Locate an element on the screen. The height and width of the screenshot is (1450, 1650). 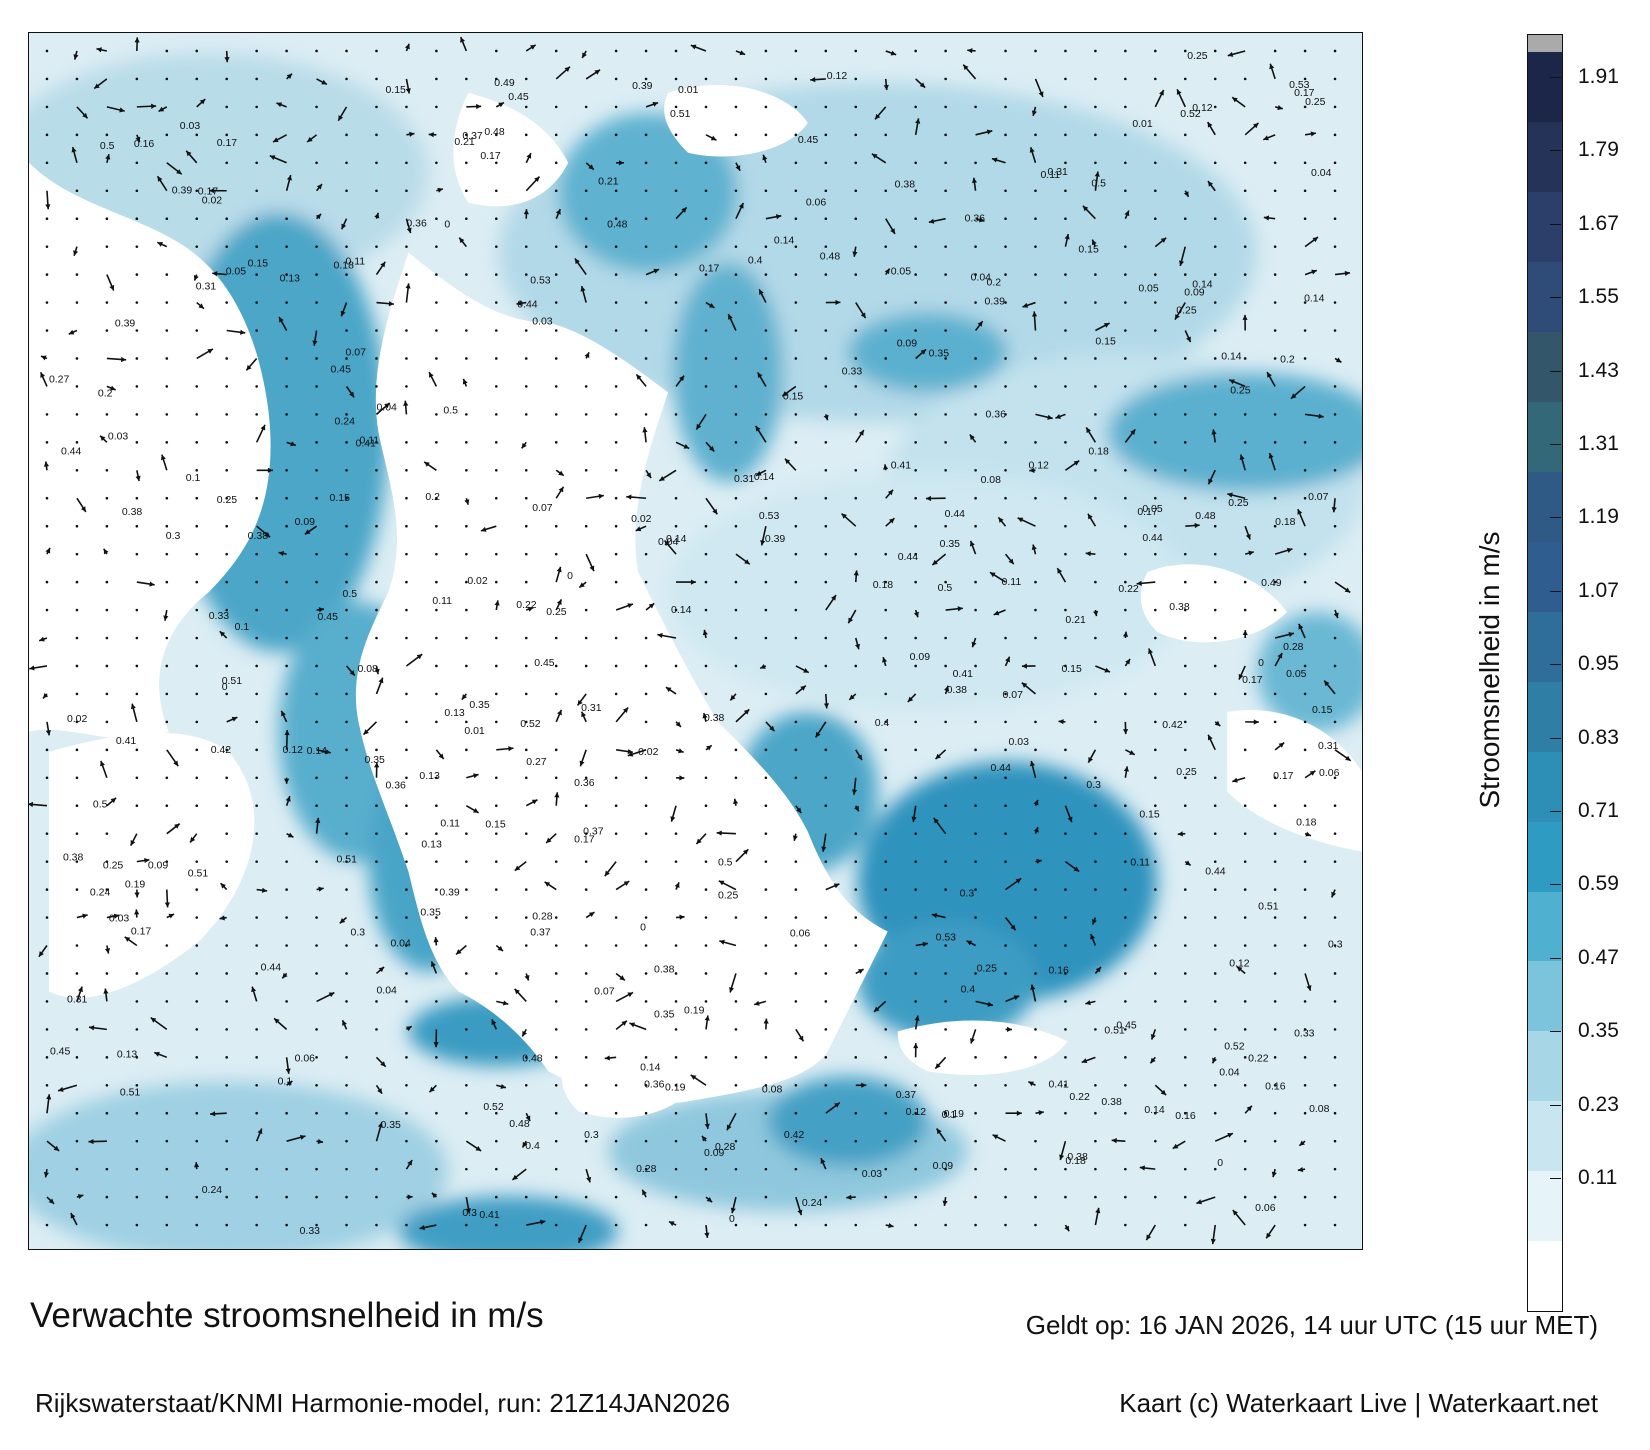
speed-label: 0.05 is located at coordinates (1152, 509).